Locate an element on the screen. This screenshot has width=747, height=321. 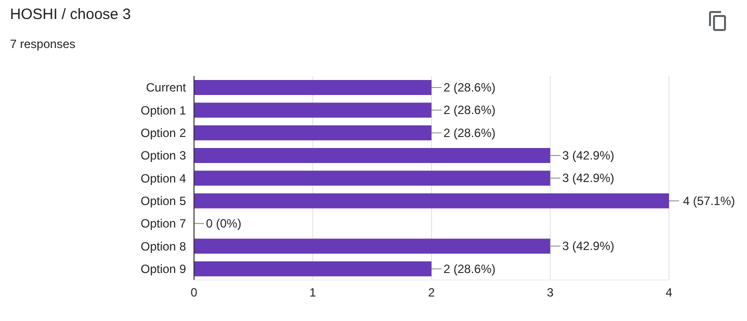
text: HOSHI / choose 3 is located at coordinates (70, 14).